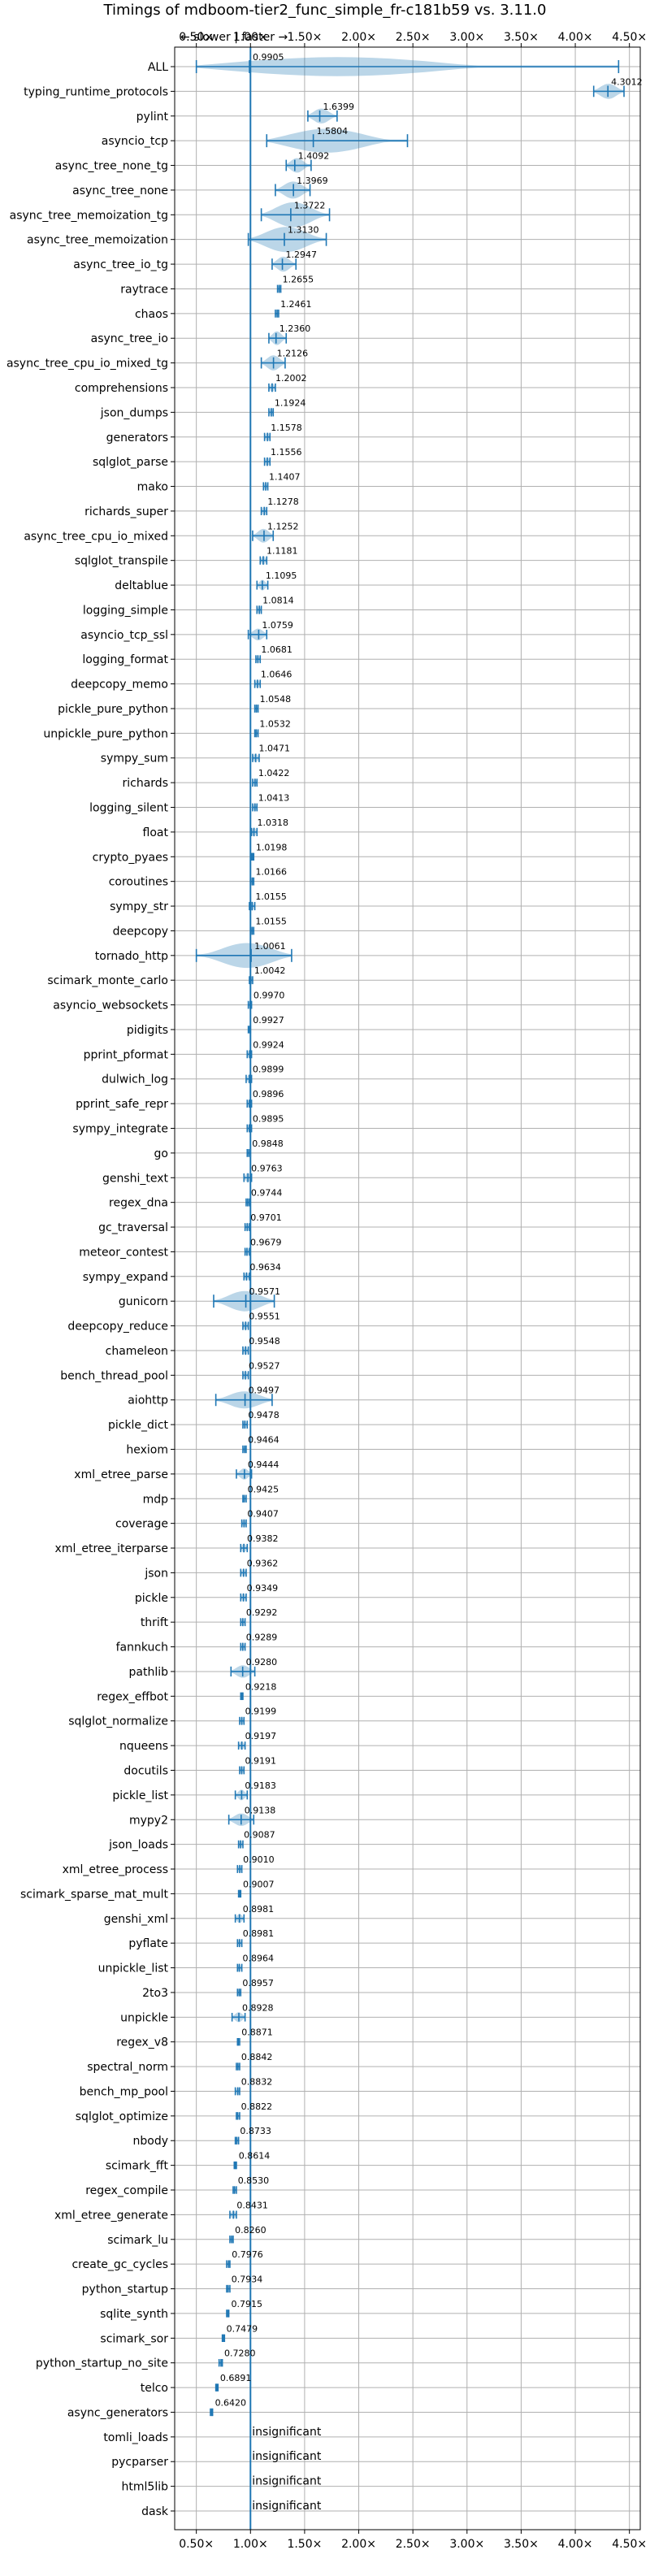  What do you see at coordinates (277, 625) in the screenshot?
I see `value-label: 1.0759` at bounding box center [277, 625].